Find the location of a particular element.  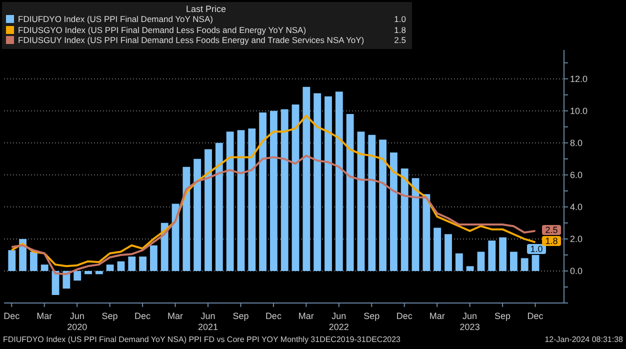

text: 2.5 is located at coordinates (400, 40).